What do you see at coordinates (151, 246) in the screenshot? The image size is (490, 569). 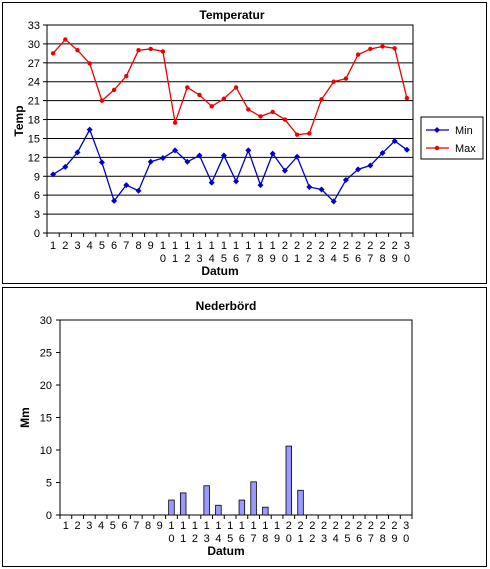 I see `x-tick-label: 9` at bounding box center [151, 246].